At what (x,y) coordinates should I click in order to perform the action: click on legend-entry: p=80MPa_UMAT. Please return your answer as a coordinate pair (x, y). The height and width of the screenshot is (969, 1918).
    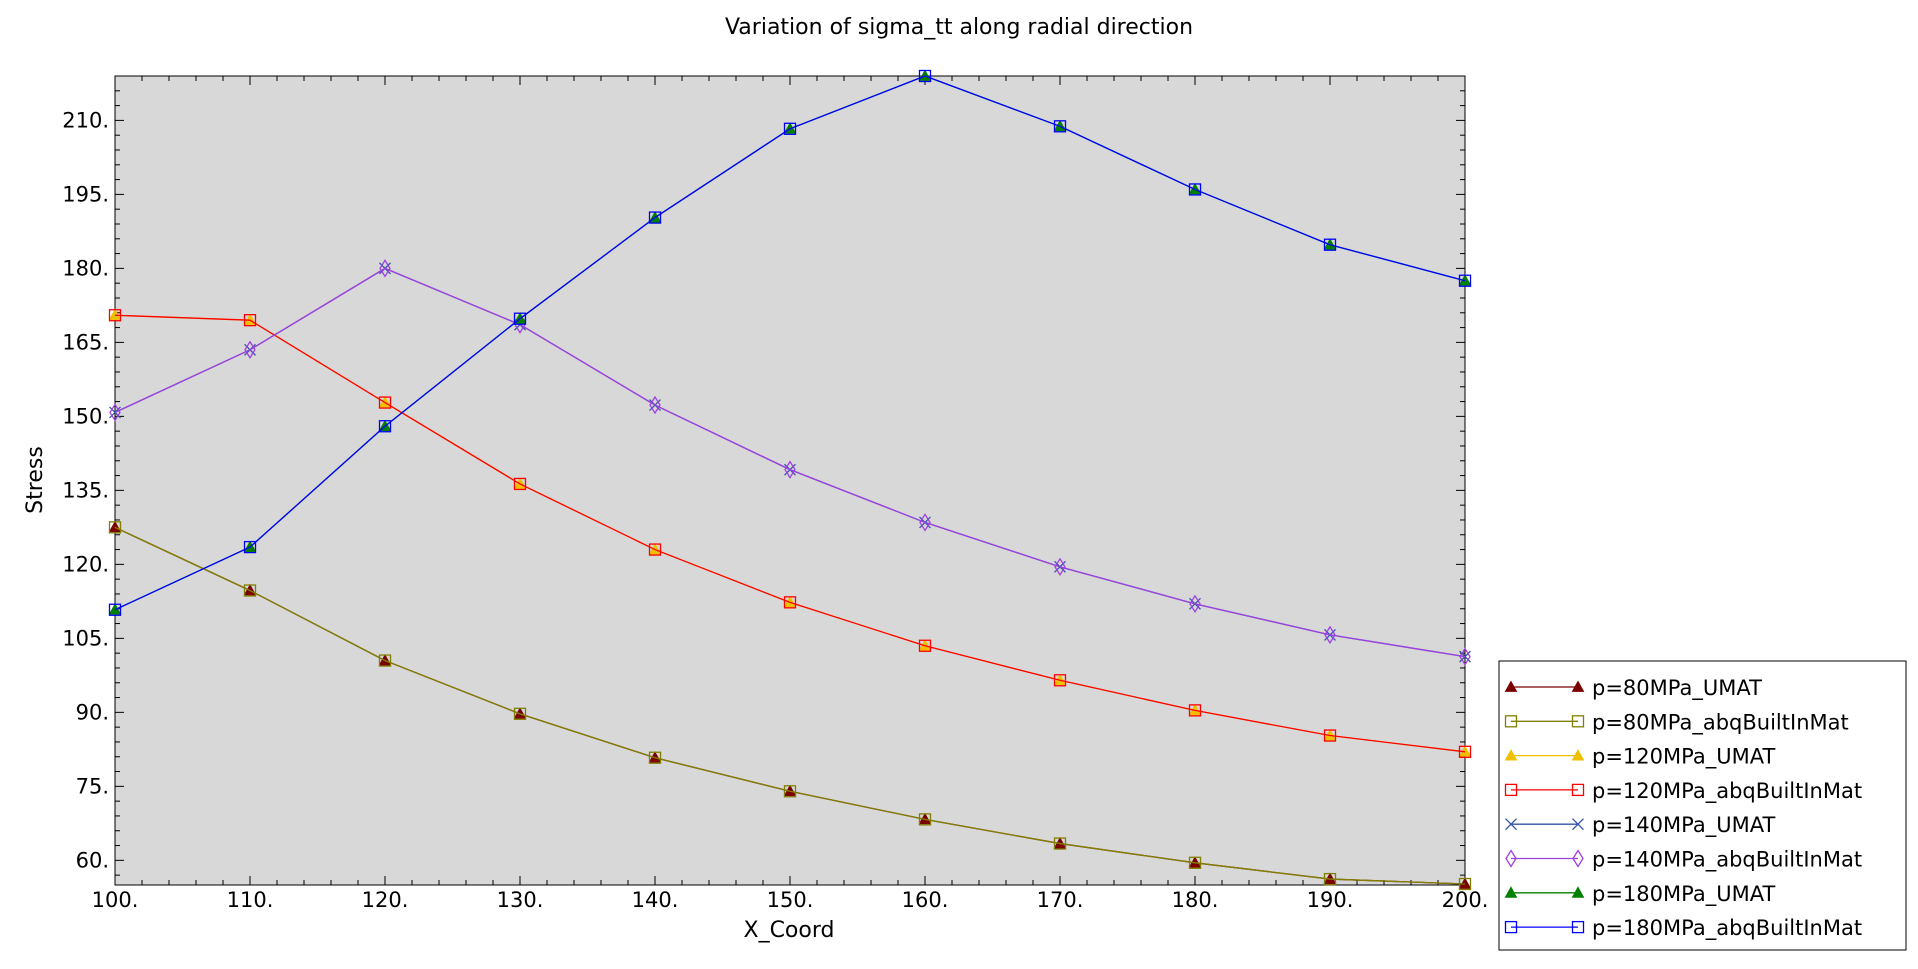
    Looking at the image, I should click on (1633, 688).